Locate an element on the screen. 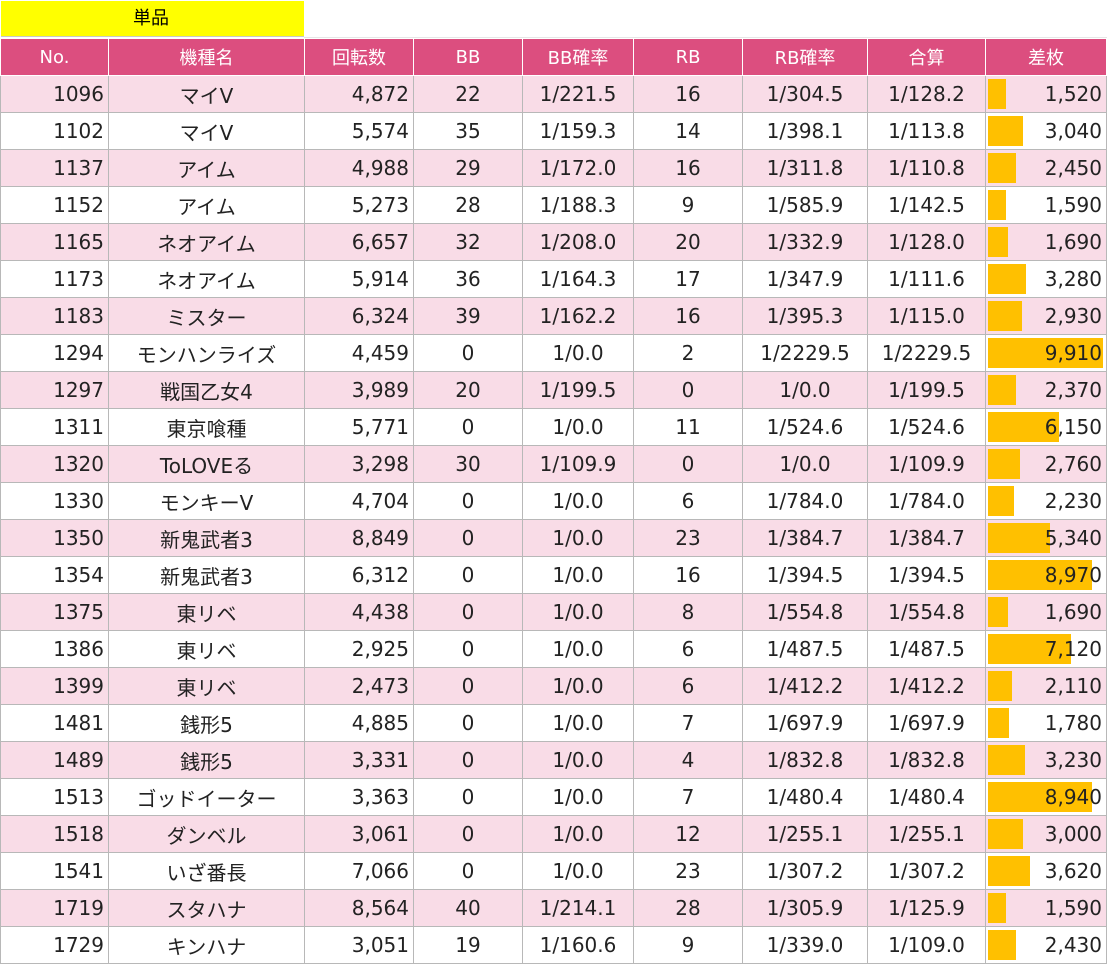  cell-combined: 1/255.1 is located at coordinates (926, 834).